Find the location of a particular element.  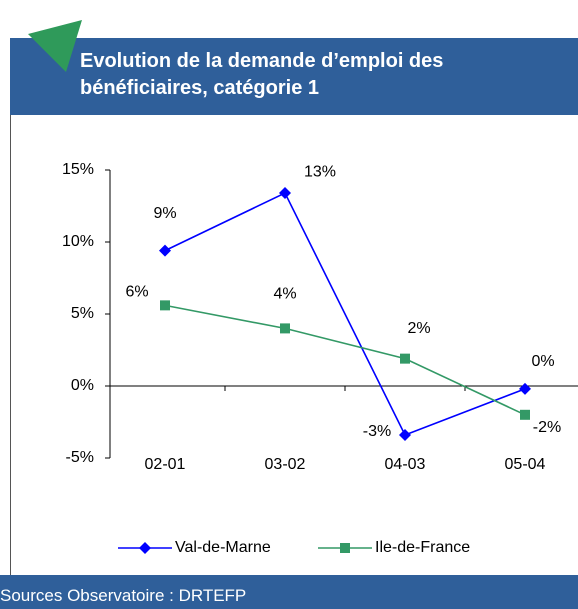

legend-label: Val-de-Marne is located at coordinates (223, 547).